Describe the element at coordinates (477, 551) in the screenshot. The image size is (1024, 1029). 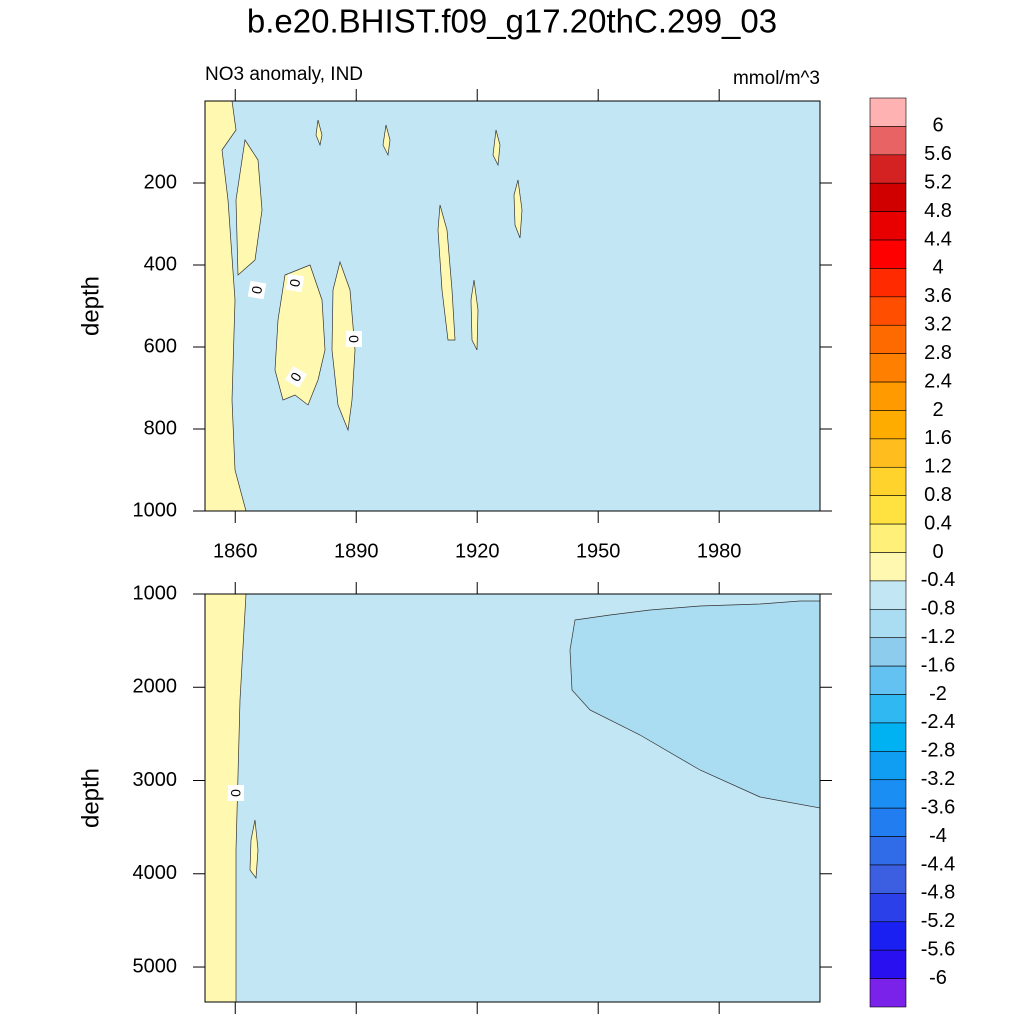
I see `x-tick-label: 1920` at that location.